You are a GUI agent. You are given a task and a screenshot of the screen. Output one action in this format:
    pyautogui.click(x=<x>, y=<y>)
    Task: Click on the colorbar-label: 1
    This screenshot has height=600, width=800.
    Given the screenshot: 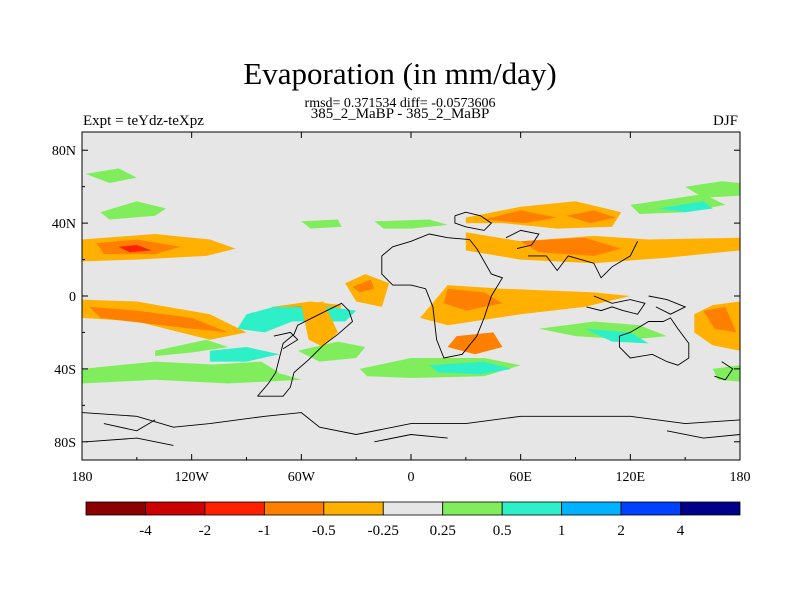 What is the action you would take?
    pyautogui.click(x=562, y=531)
    